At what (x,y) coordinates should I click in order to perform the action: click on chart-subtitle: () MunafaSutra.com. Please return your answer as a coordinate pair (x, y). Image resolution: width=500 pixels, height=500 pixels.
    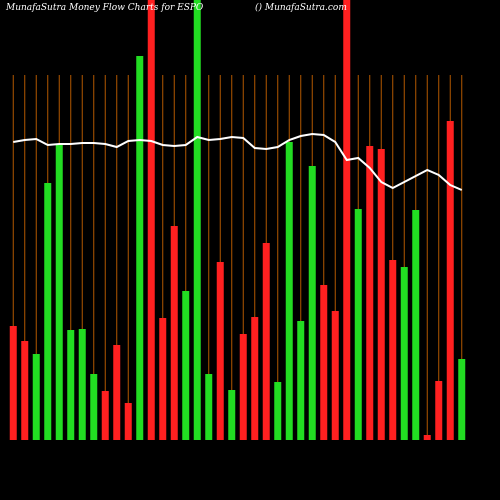
    Looking at the image, I should click on (301, 7).